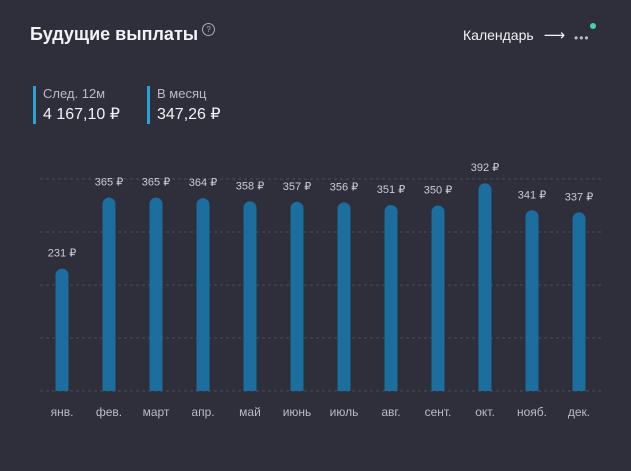 The height and width of the screenshot is (471, 631). I want to click on bar-value-label: 231 ₽, so click(62, 254).